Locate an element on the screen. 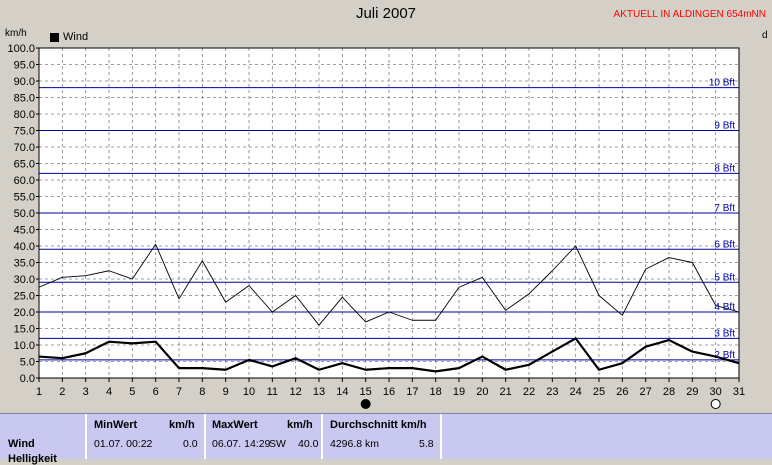  x-tick-label: 19 is located at coordinates (459, 392).